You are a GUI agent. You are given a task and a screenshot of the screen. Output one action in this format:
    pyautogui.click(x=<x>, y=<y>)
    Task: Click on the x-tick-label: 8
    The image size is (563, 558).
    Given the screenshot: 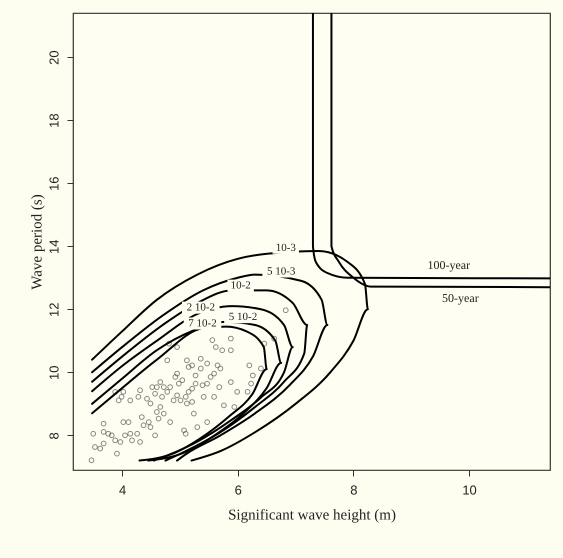 What is the action you would take?
    pyautogui.click(x=354, y=490)
    